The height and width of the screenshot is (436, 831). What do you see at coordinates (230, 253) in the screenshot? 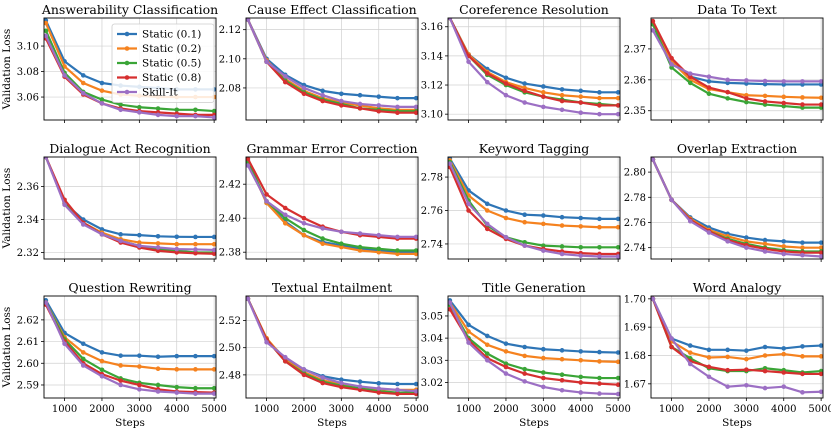
I see `y-tick-label: 2.38` at bounding box center [230, 253].